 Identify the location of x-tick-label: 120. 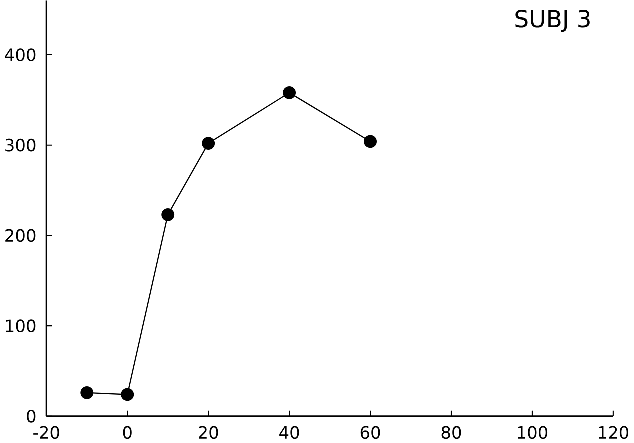
(614, 432).